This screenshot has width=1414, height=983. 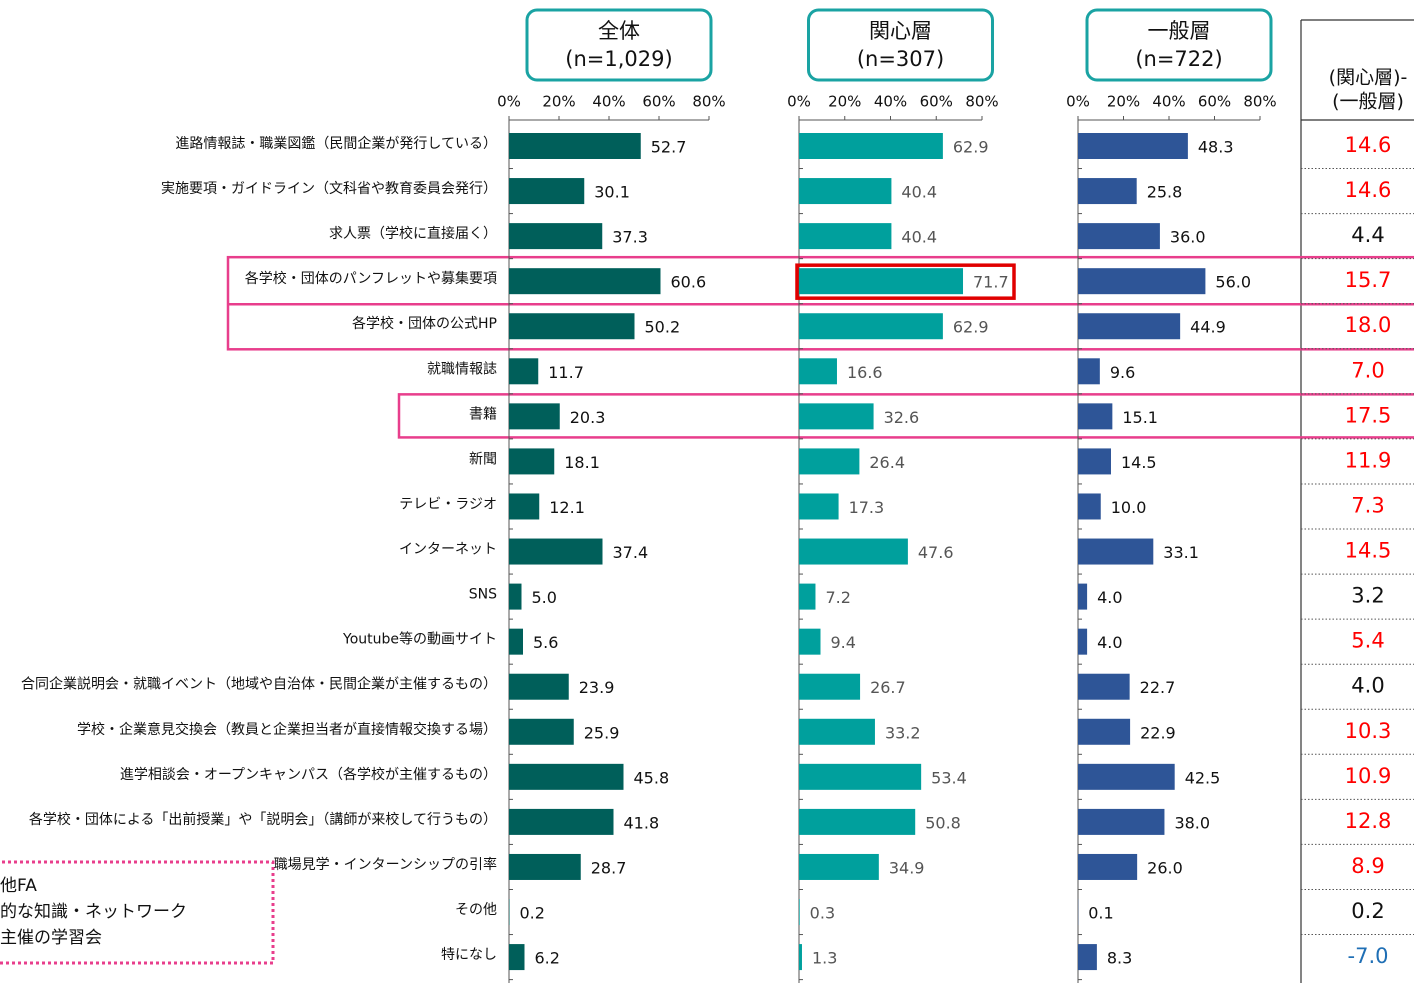 What do you see at coordinates (1179, 45) in the screenshot?
I see `title-box` at bounding box center [1179, 45].